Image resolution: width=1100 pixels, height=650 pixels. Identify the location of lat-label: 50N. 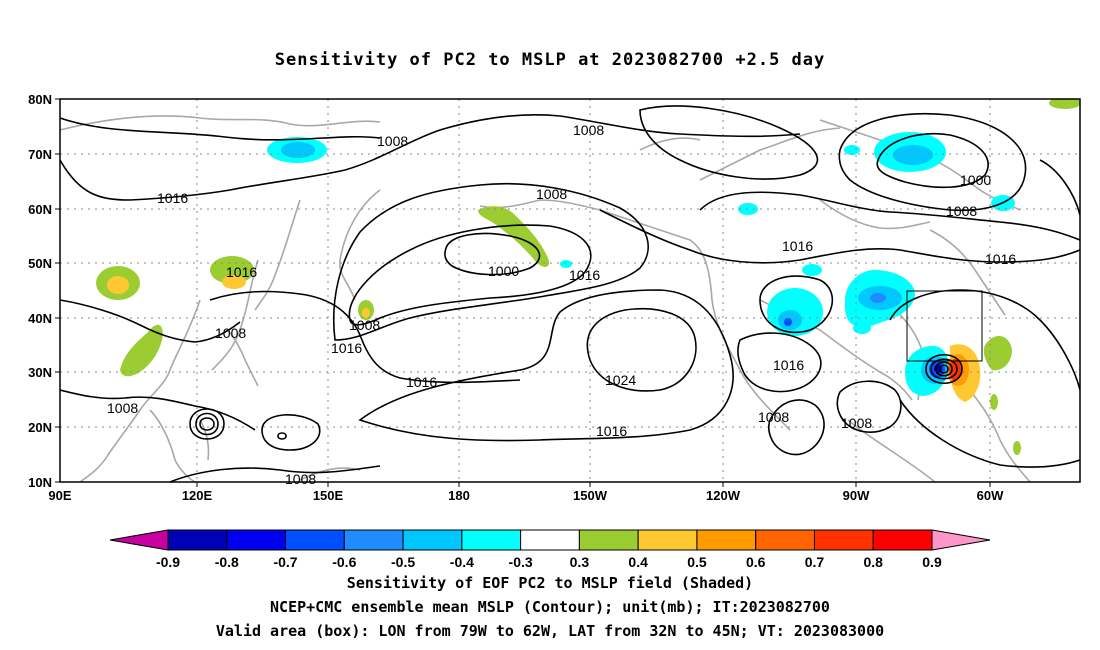
(40, 263).